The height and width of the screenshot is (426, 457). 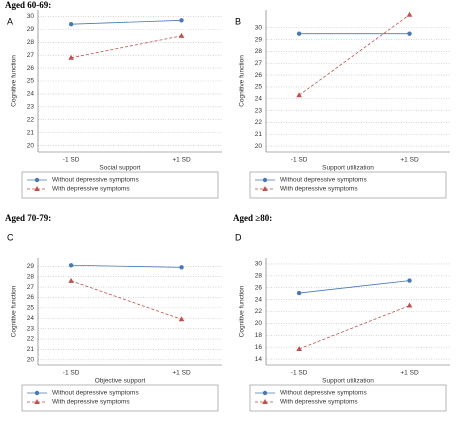 What do you see at coordinates (28, 218) in the screenshot?
I see `panel-heading: Aged 70-79:` at bounding box center [28, 218].